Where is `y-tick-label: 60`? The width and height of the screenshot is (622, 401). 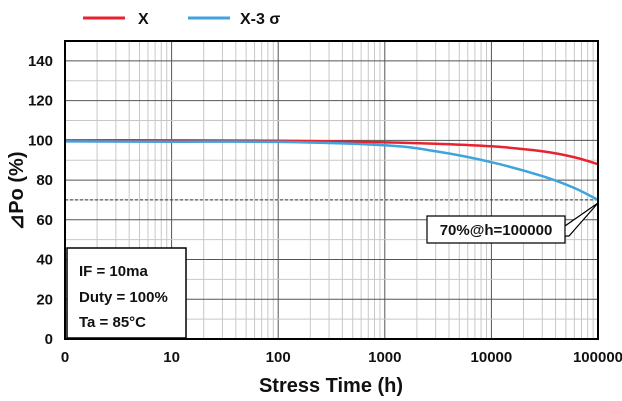
y-tick-label: 60 is located at coordinates (44, 220).